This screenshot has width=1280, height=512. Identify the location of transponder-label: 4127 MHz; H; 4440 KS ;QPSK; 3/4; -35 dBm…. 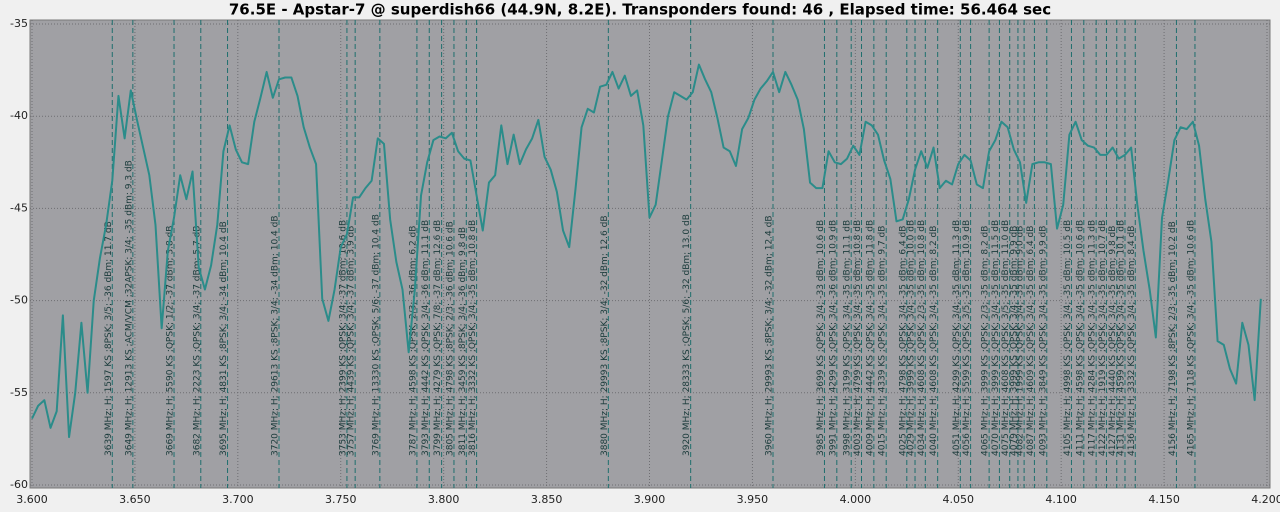
(1113, 341).